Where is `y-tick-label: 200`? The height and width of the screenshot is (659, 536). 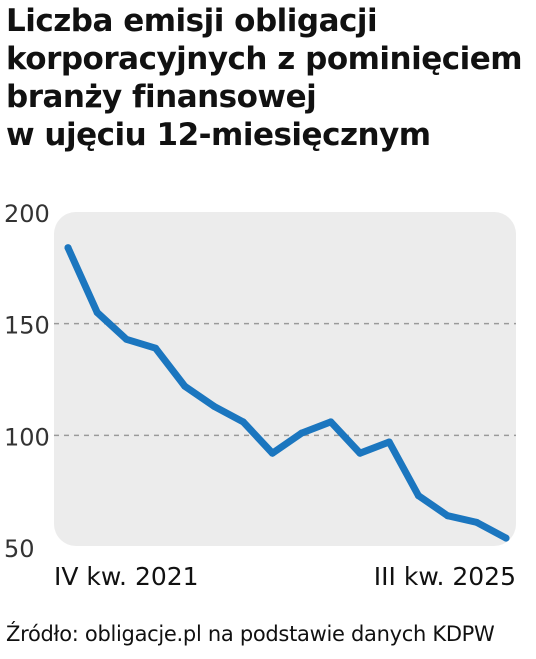 y-tick-label: 200 is located at coordinates (27, 214).